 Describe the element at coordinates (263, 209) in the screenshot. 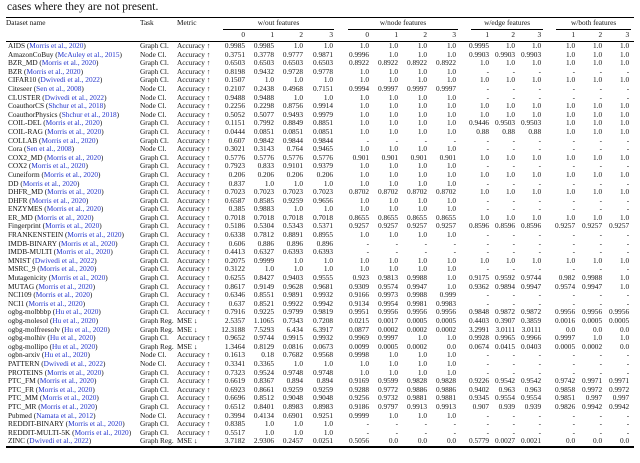

I see `value-cell: 0.9883` at that location.